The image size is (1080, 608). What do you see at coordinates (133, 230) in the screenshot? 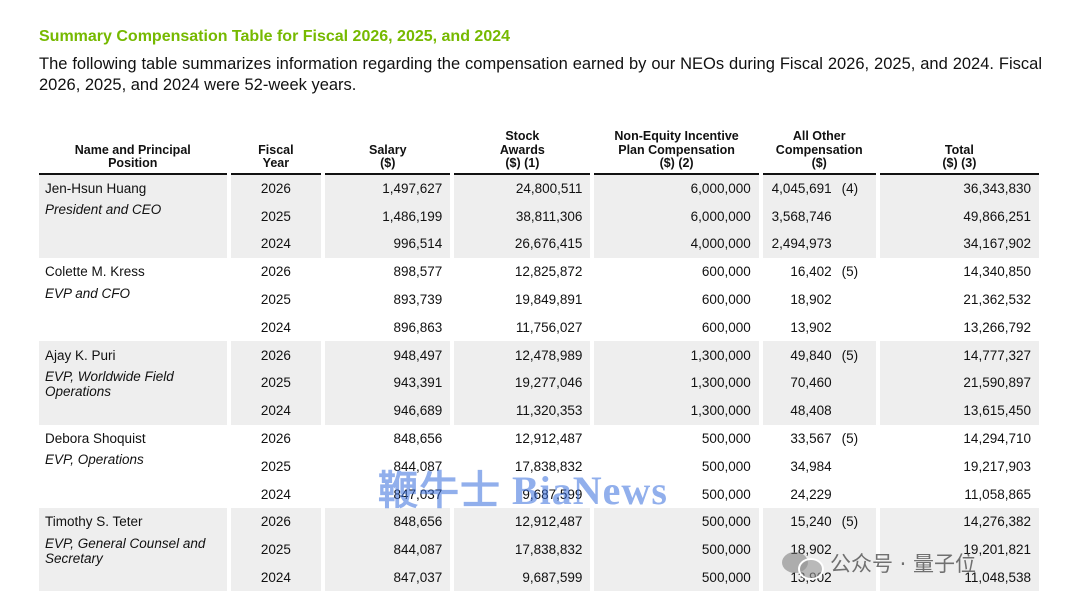
I see `executive-position: President and CEO` at bounding box center [133, 230].